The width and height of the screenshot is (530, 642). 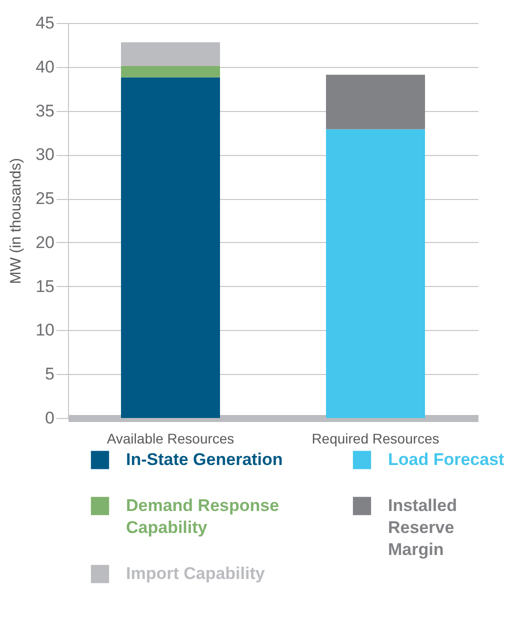 I want to click on y-tick-label: 45, so click(x=45, y=23).